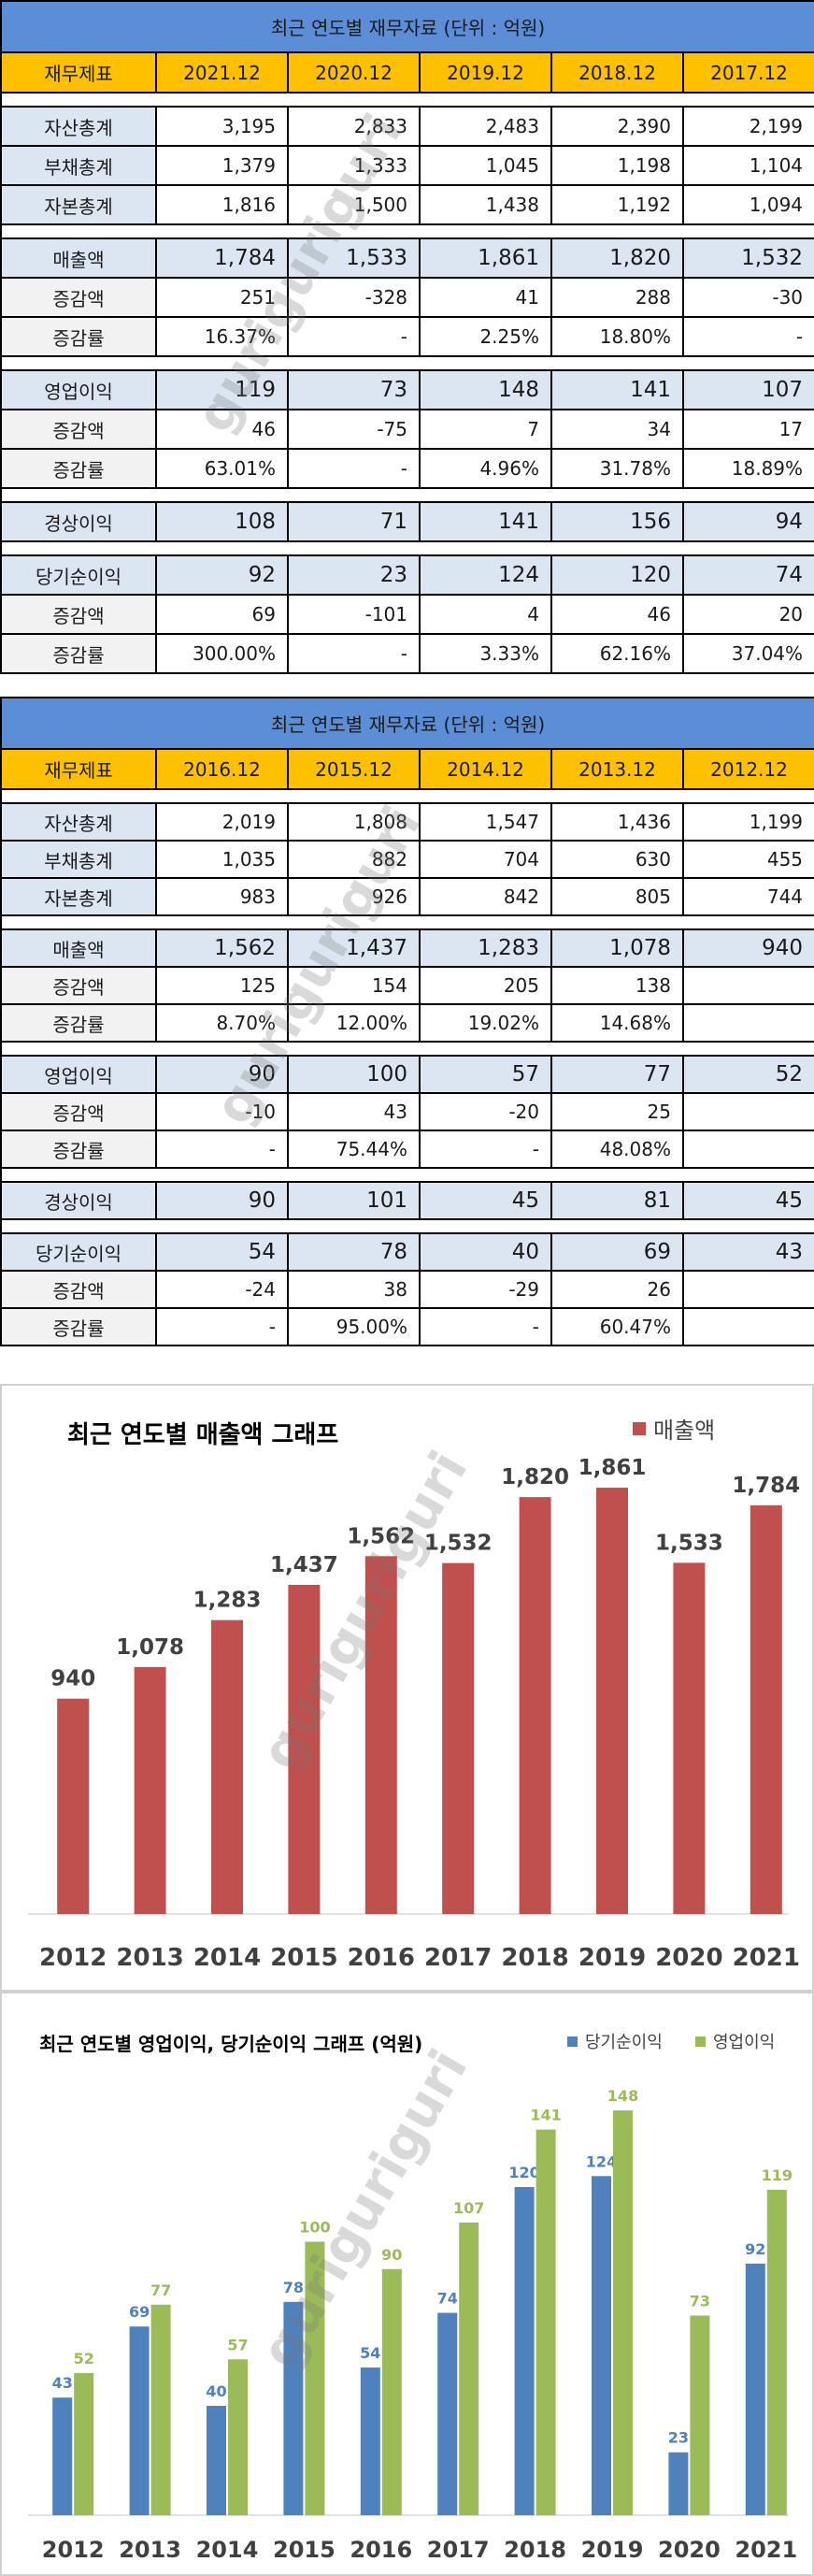  I want to click on cell-value: 26, so click(617, 1290).